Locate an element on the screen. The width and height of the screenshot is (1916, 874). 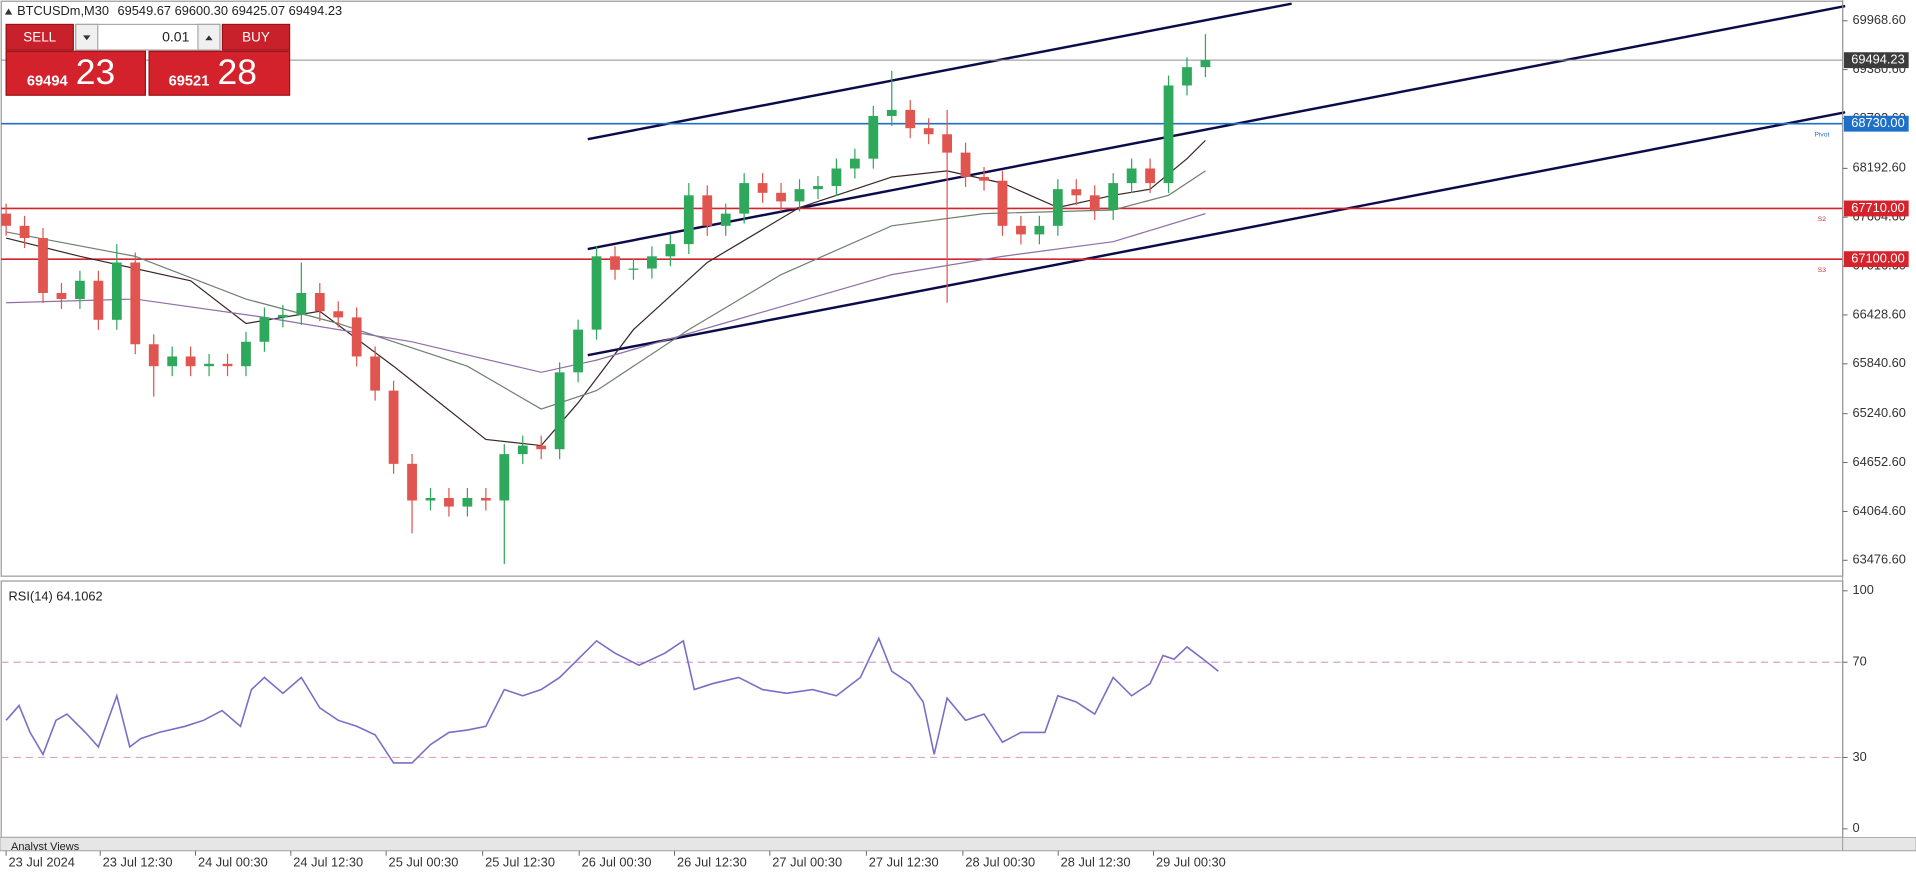
x-tick-label: 27 Jul 00:30 is located at coordinates (807, 861).